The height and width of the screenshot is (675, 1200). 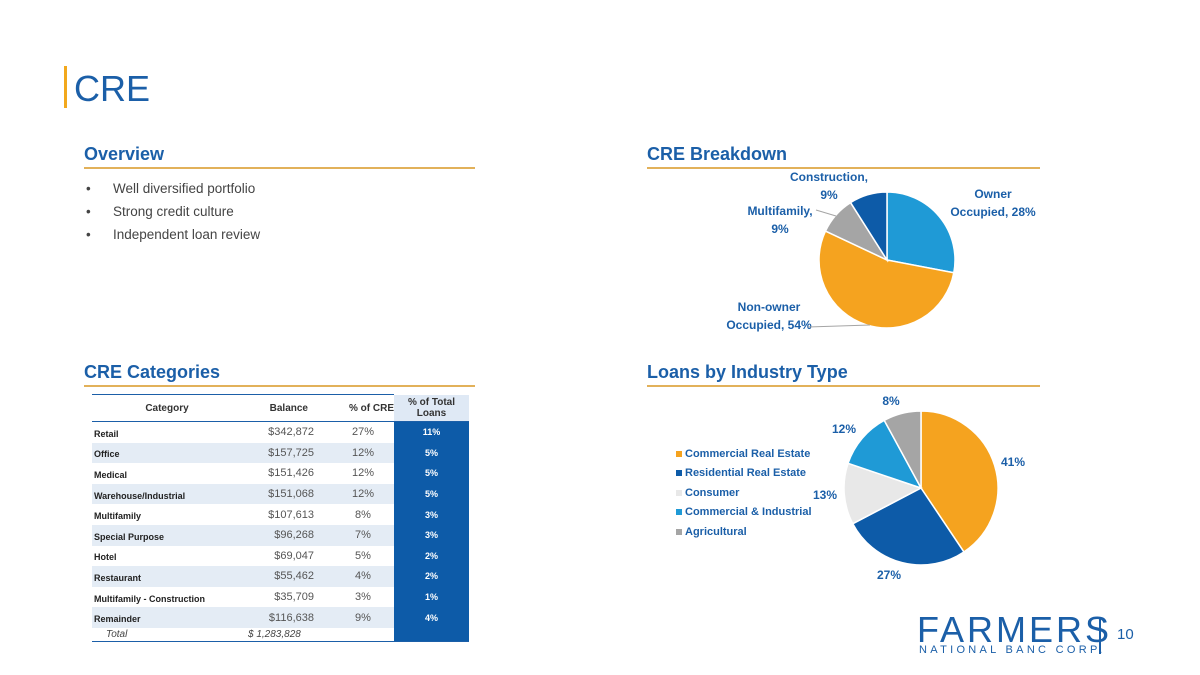 What do you see at coordinates (717, 154) in the screenshot?
I see `cre-breakdown-title: CRE Breakdown` at bounding box center [717, 154].